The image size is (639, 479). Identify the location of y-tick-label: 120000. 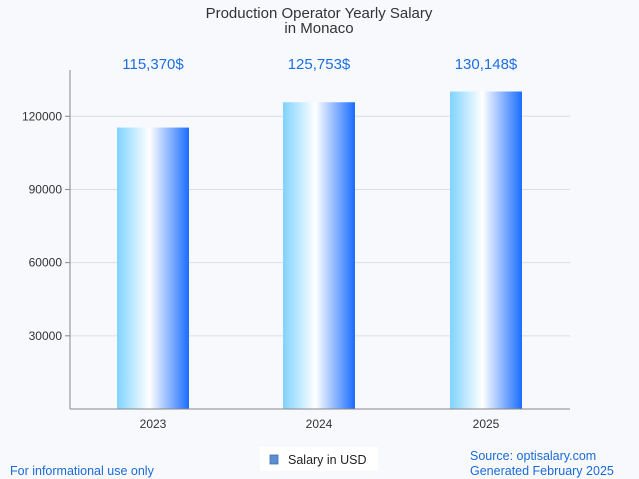
(42, 116).